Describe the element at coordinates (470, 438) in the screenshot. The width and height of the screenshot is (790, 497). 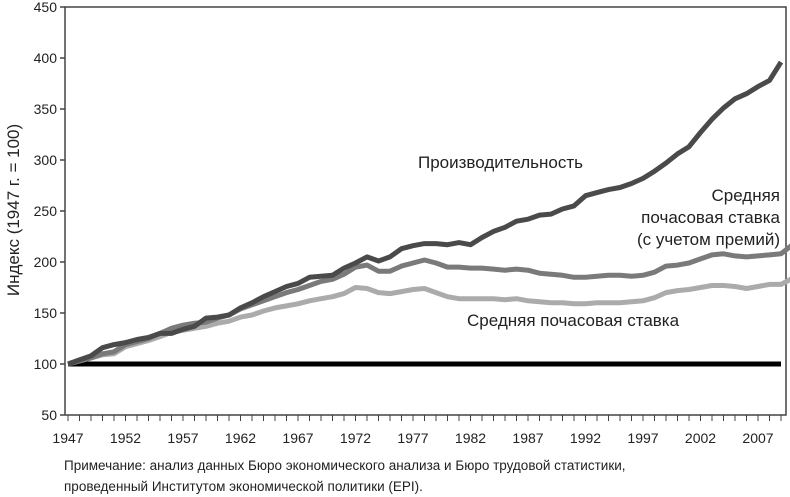
I see `x-tick-label: 1982` at that location.